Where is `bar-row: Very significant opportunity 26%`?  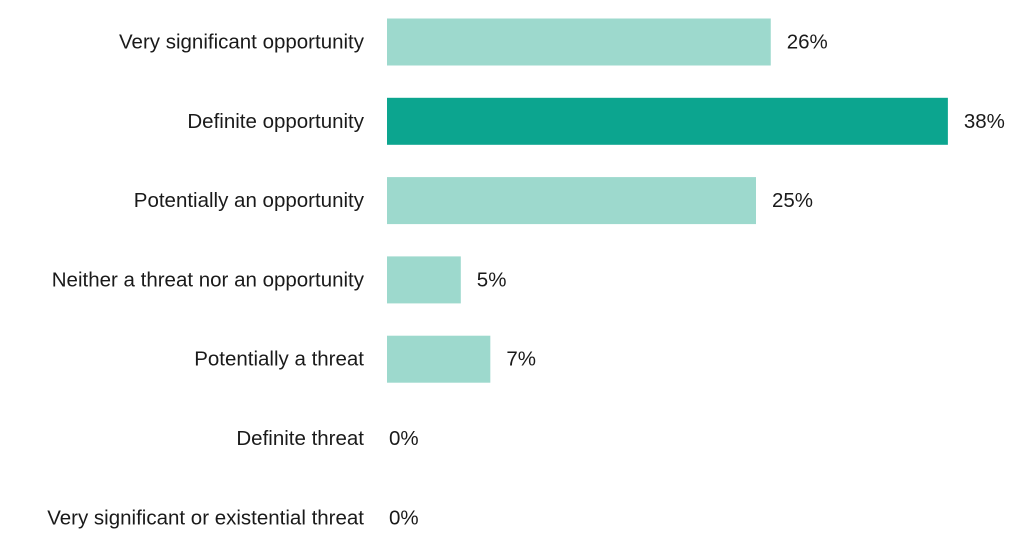
bar-row: Very significant opportunity 26% is located at coordinates (473, 42).